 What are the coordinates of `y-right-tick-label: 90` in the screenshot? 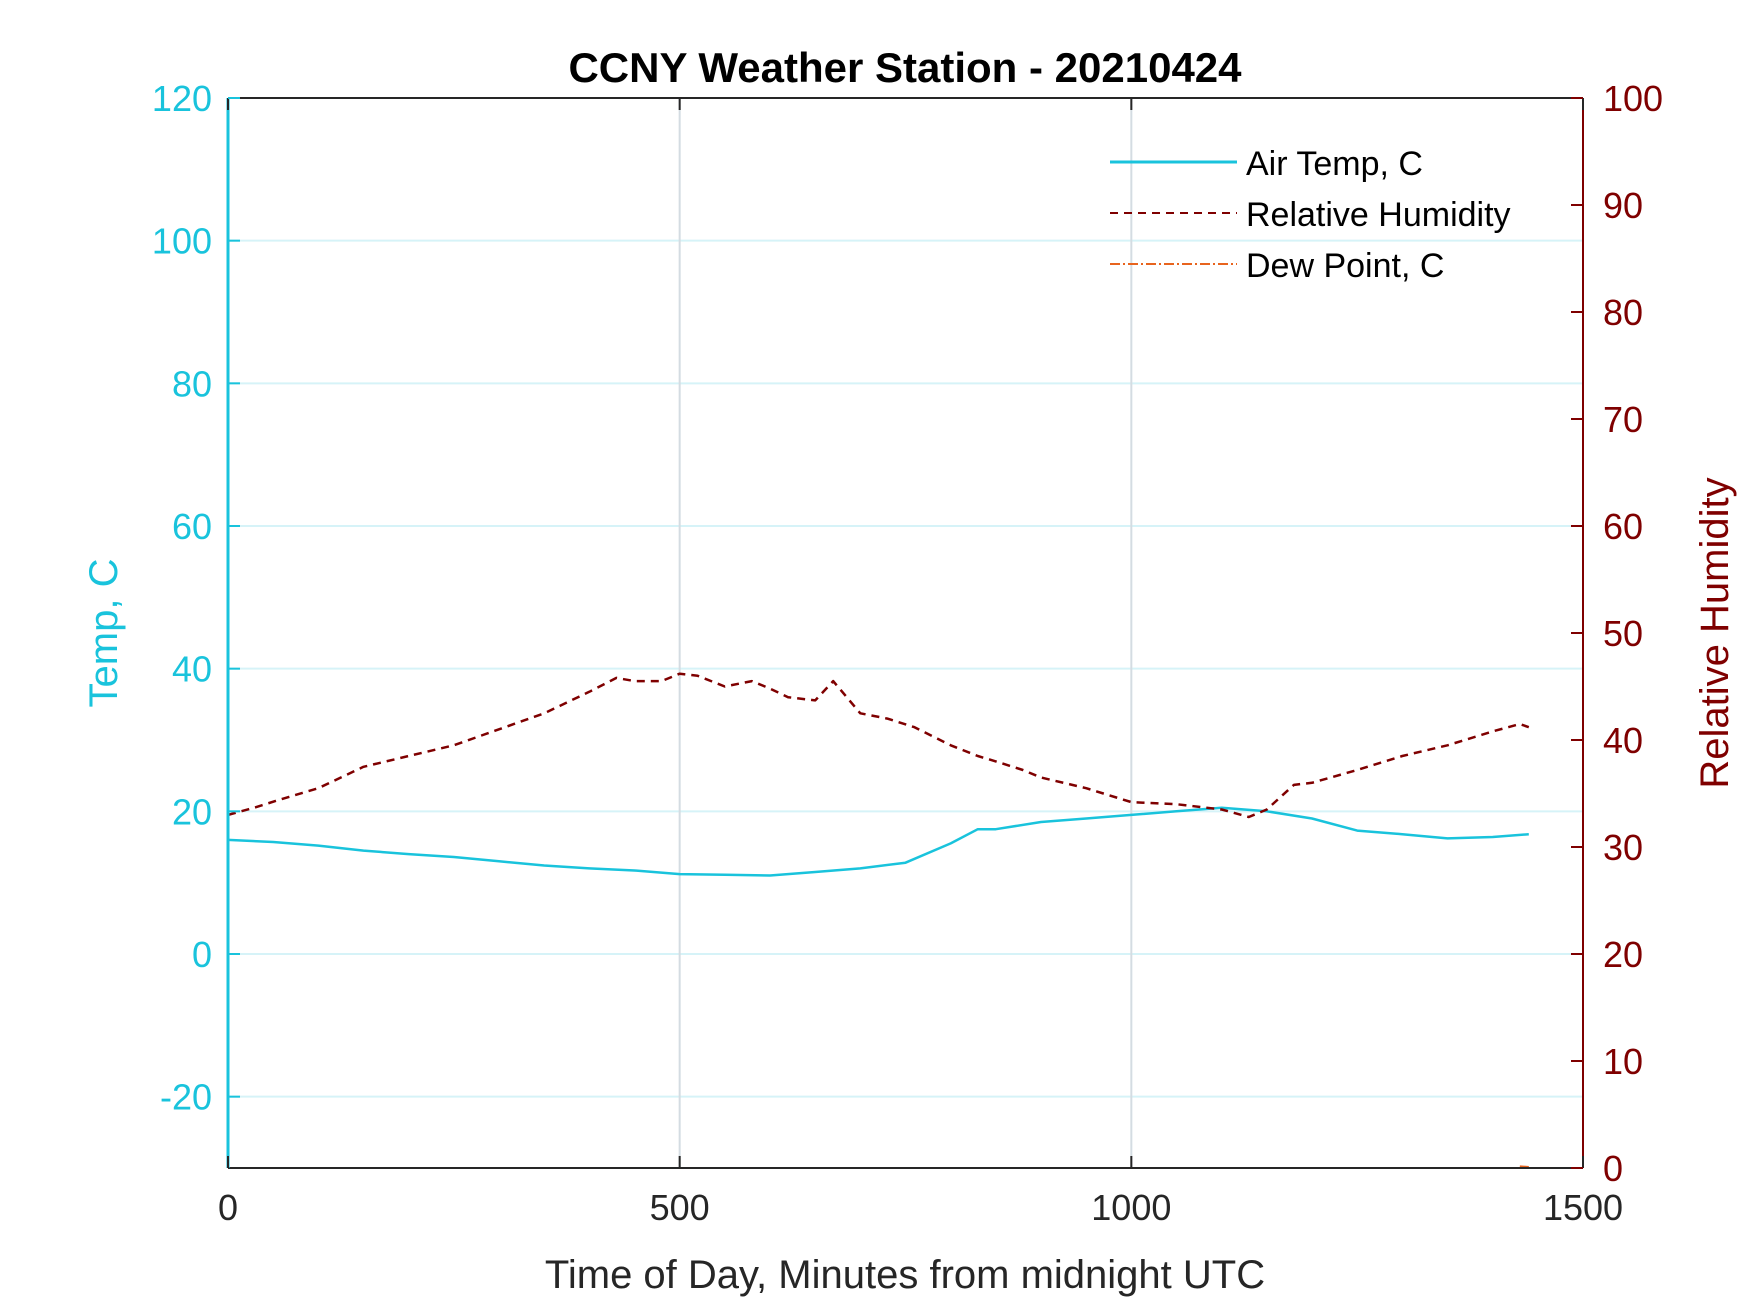 It's located at (1623, 205).